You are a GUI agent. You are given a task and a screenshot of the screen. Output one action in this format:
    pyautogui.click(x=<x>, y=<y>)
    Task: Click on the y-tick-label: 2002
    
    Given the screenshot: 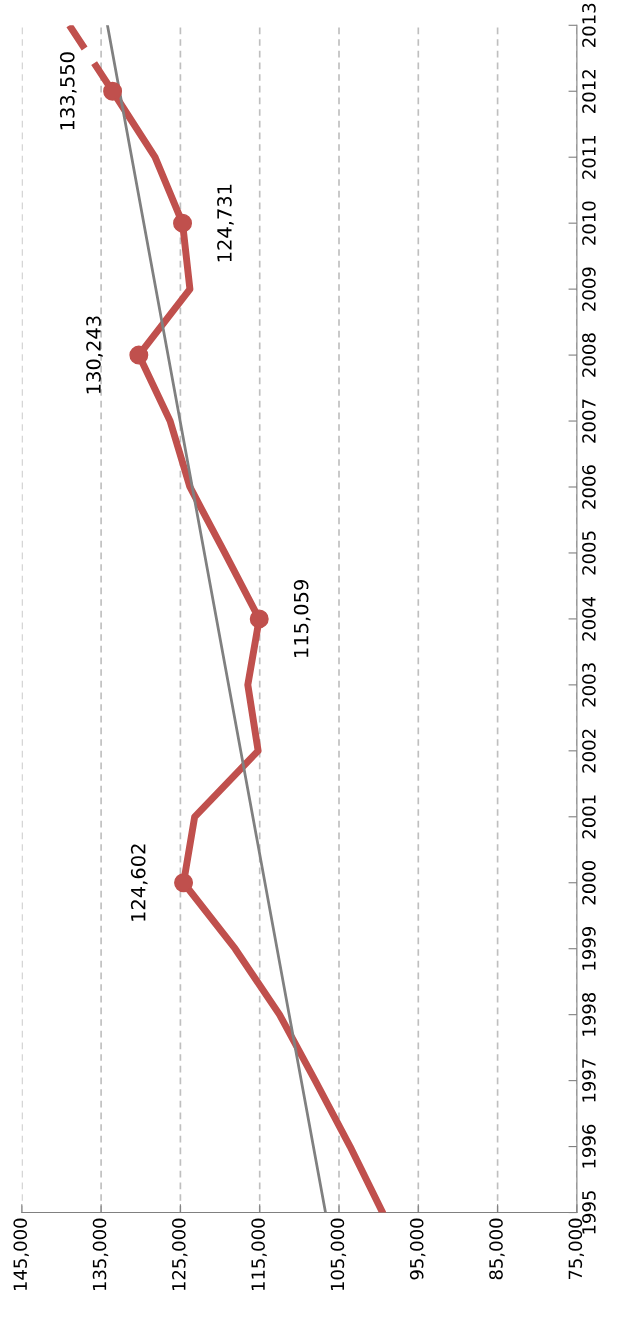 What is the action you would take?
    pyautogui.click(x=589, y=751)
    